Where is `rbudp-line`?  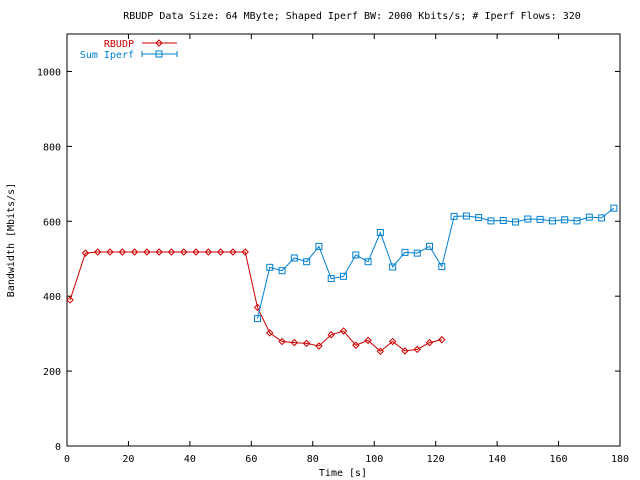
rbudp-line is located at coordinates (255, 301).